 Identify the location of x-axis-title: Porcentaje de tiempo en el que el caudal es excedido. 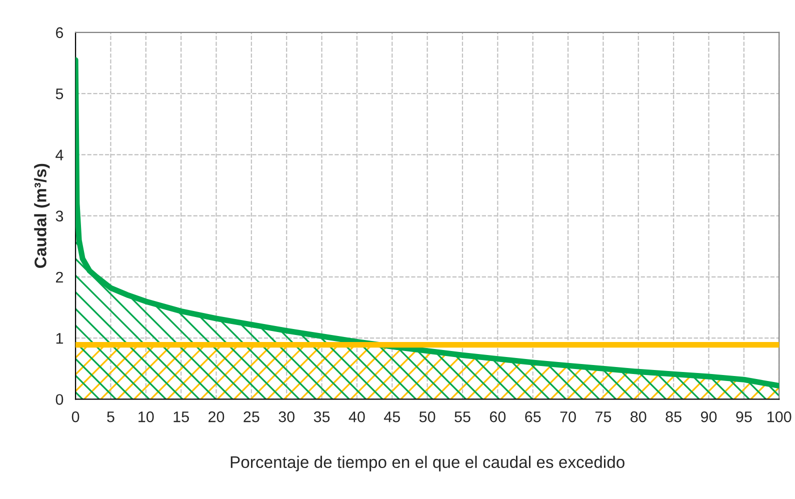
(427, 464).